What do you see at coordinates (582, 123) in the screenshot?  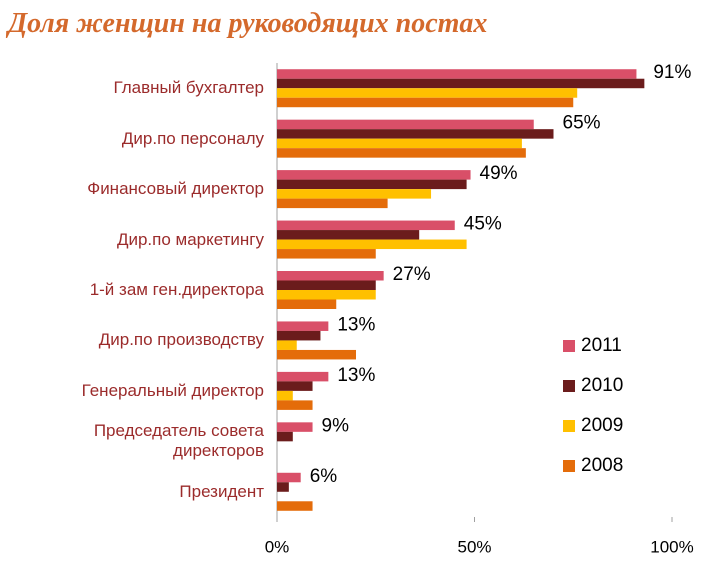 I see `data-label: 65%` at bounding box center [582, 123].